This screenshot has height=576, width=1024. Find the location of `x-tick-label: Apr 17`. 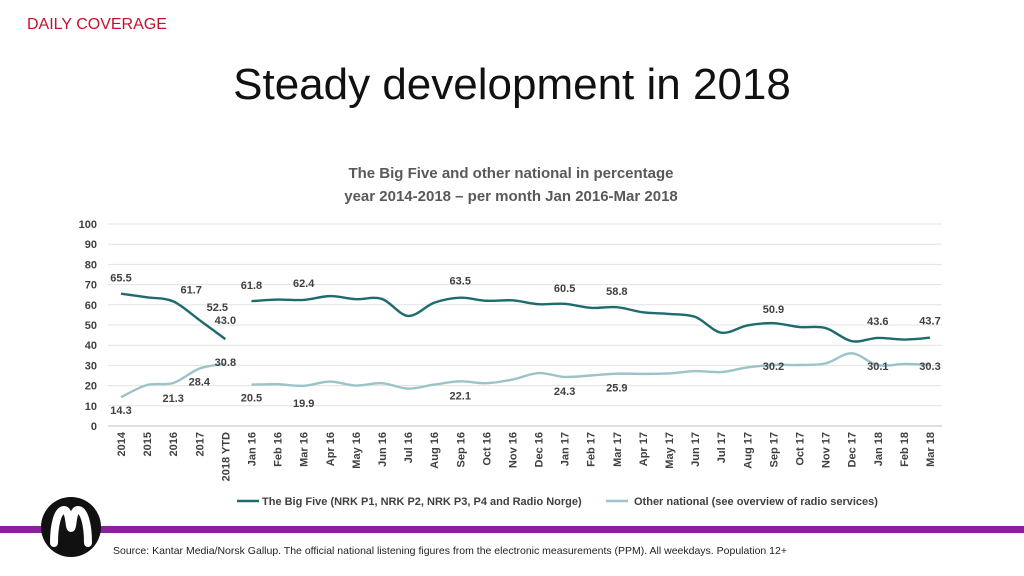

x-tick-label: Apr 17 is located at coordinates (644, 449).